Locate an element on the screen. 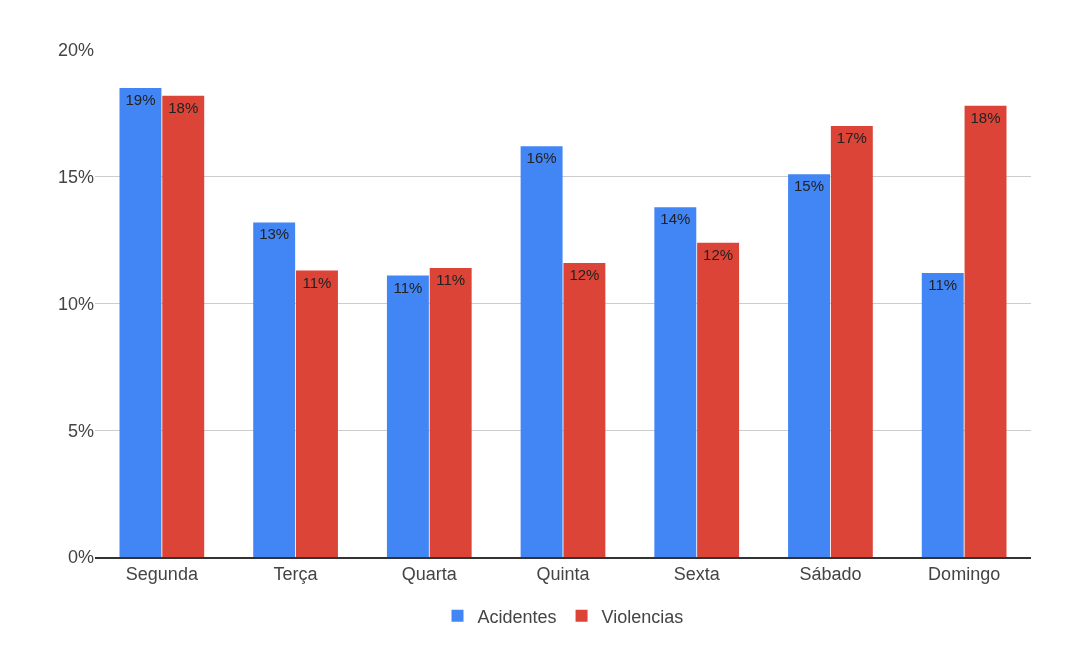 The image size is (1081, 667). y-tick-label: 0% is located at coordinates (80, 557).